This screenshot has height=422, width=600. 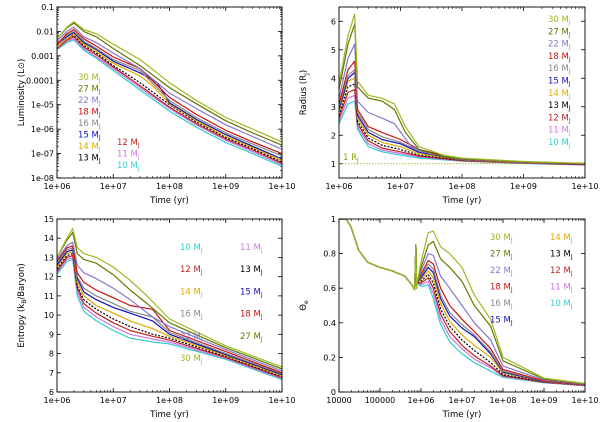 I want to click on x-tick-label: 100000, so click(x=380, y=400).